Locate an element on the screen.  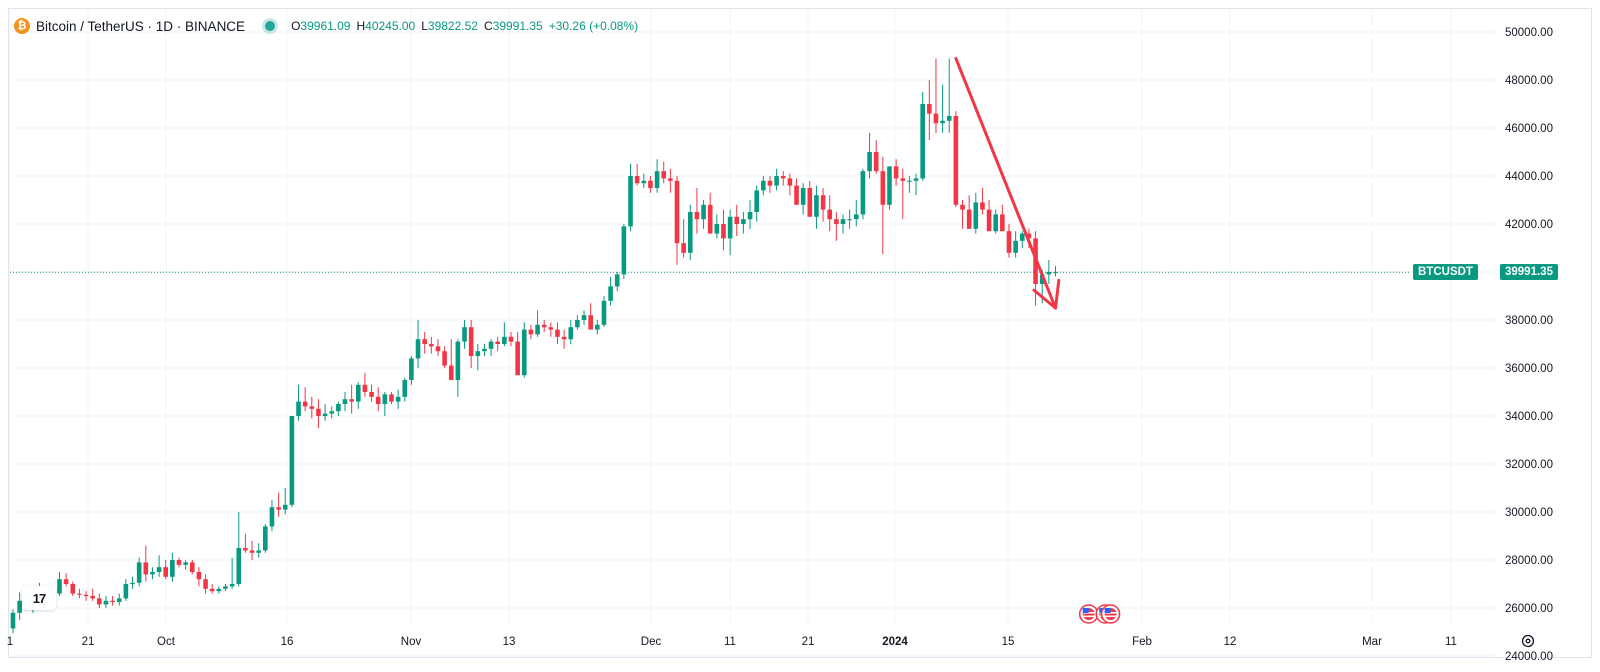
tradingview-logo-icon: 17 is located at coordinates (39, 598).